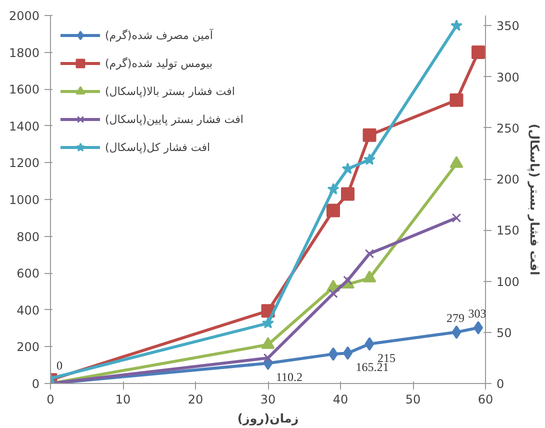 The height and width of the screenshot is (428, 545). What do you see at coordinates (174, 119) in the screenshot?
I see `legend-label: افت فشار بستر پایین(پاسکال)` at bounding box center [174, 119].